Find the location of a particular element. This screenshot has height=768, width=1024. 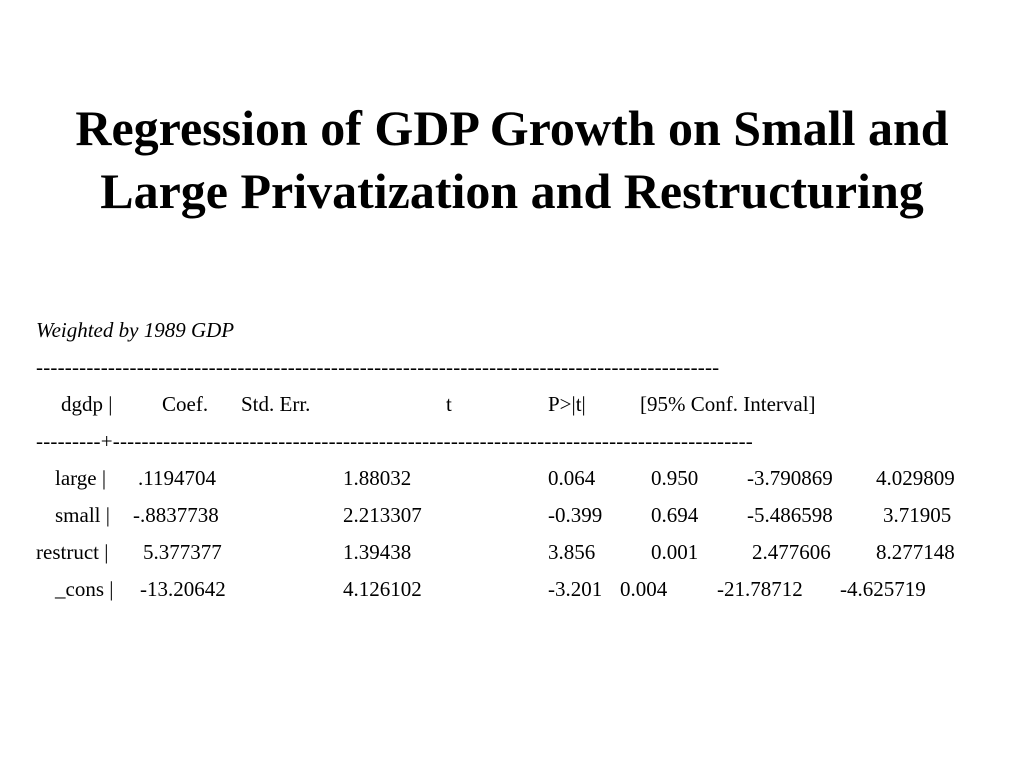

row-ci-low: -5.486598 is located at coordinates (790, 515).